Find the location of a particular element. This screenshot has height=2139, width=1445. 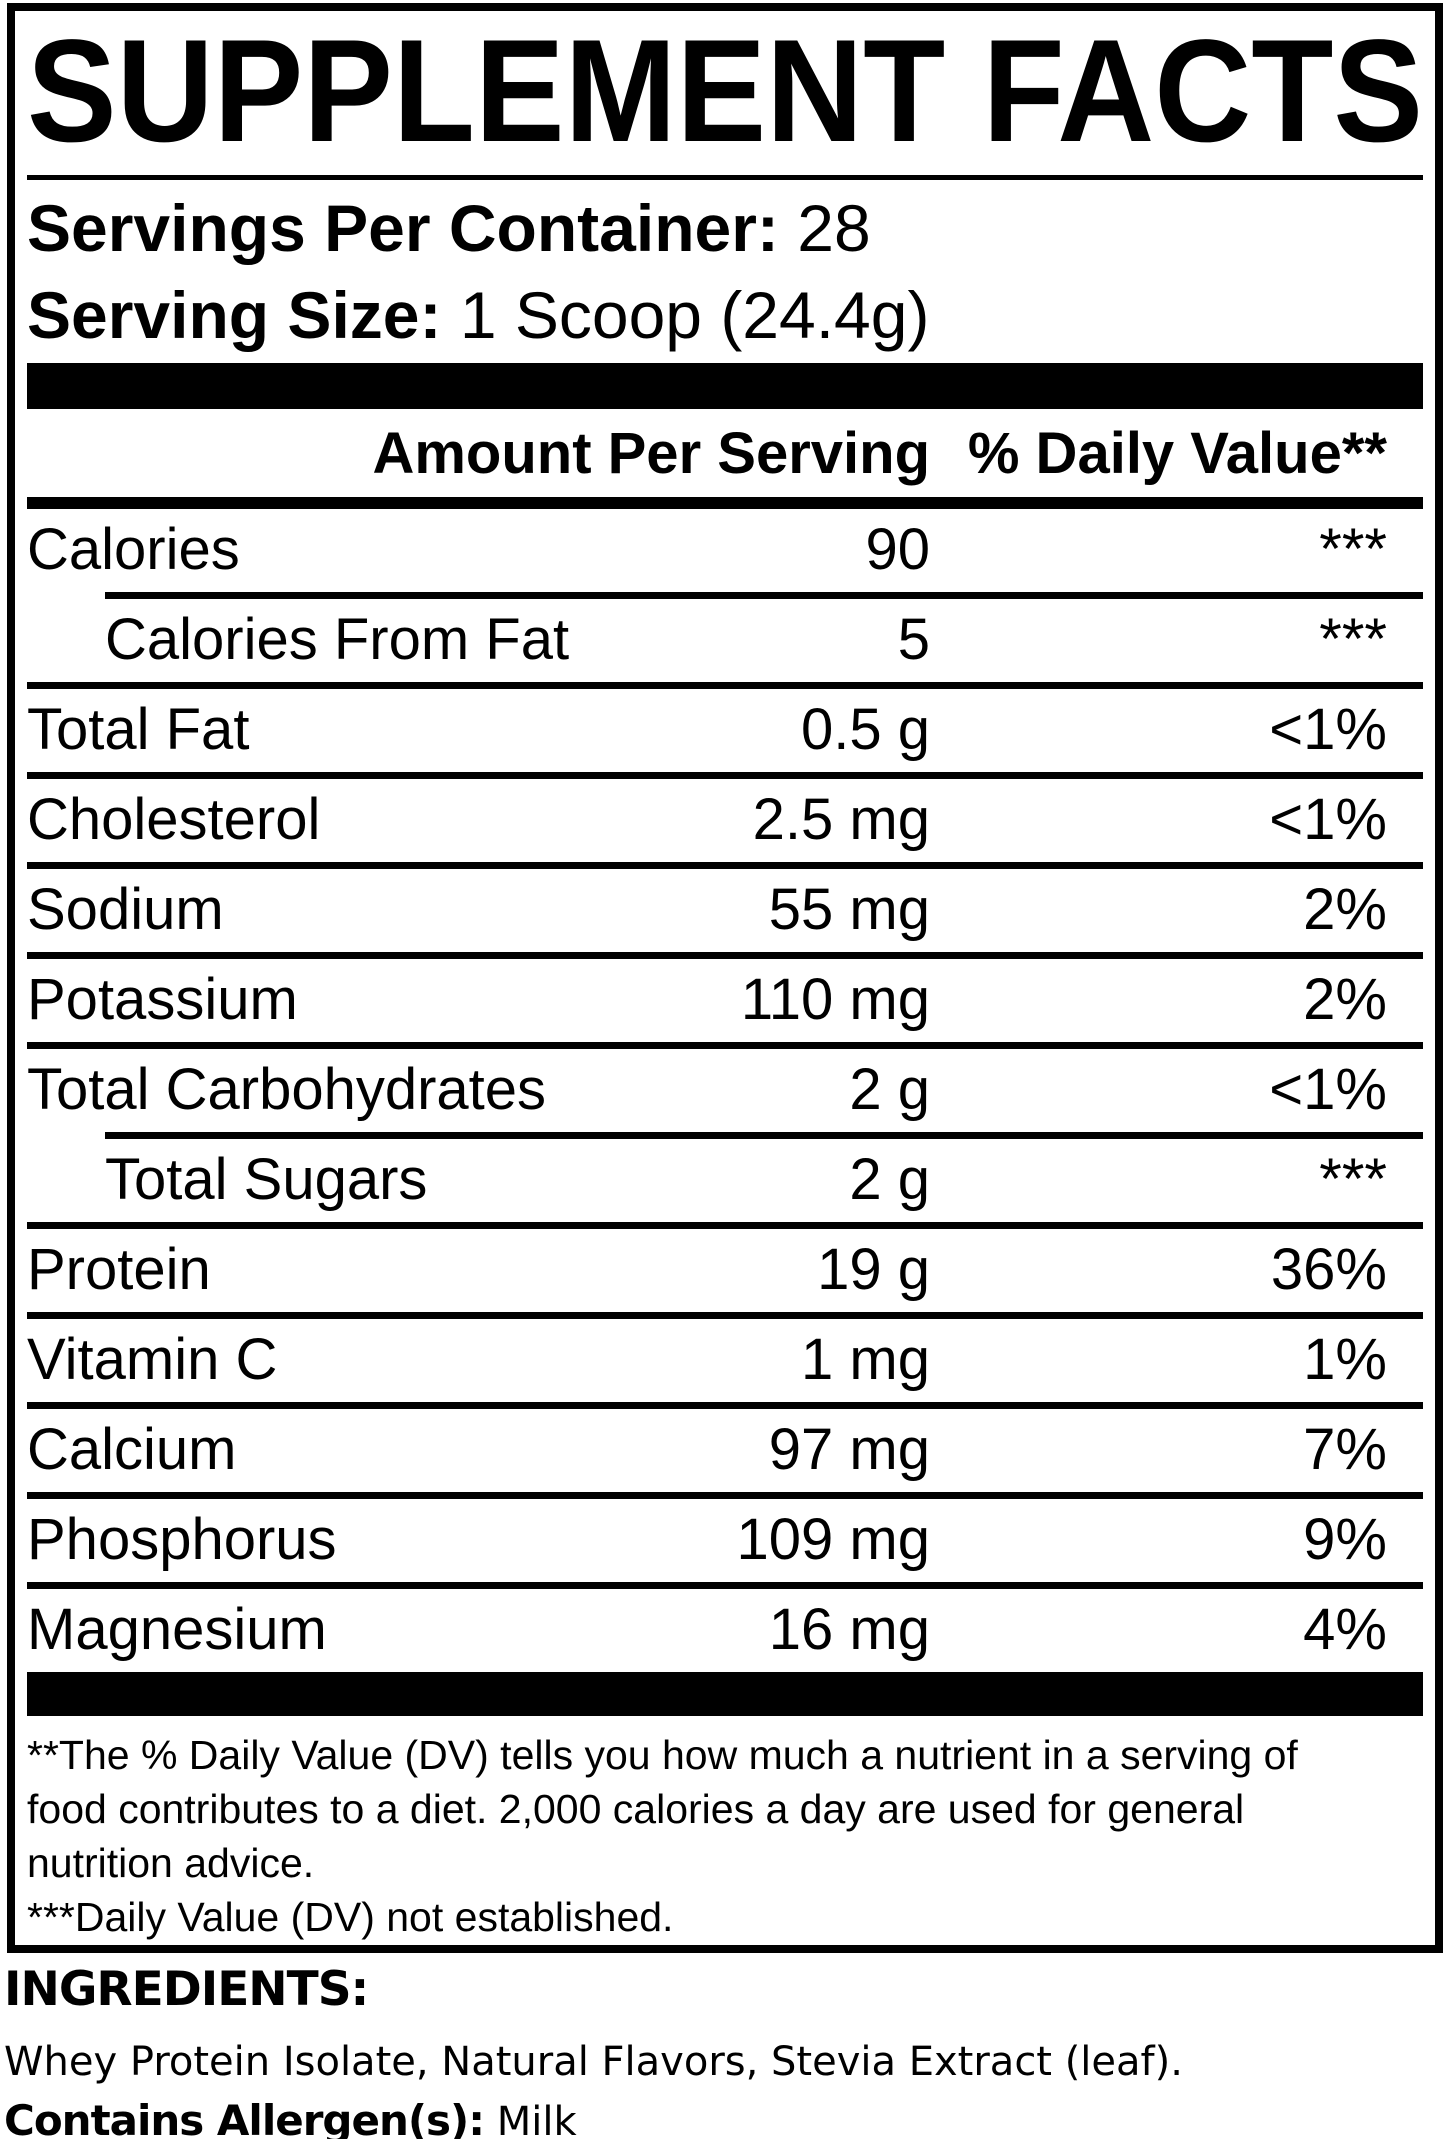

nutrient-row: Potassium 110 mg 2% is located at coordinates (725, 1000).